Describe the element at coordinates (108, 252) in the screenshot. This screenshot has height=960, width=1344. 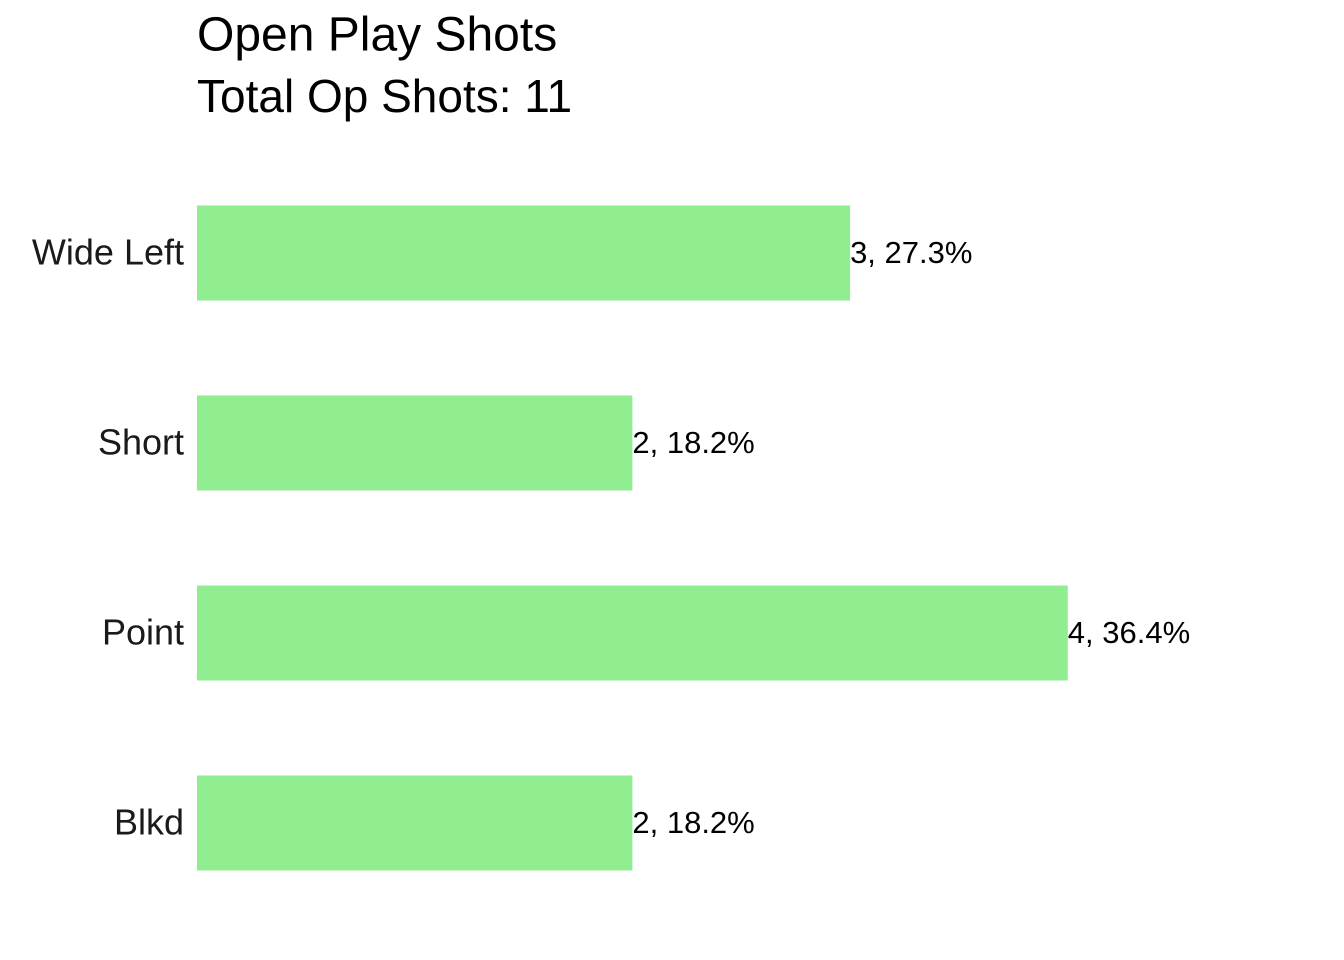
I see `y-tick-label: Wide Left` at that location.